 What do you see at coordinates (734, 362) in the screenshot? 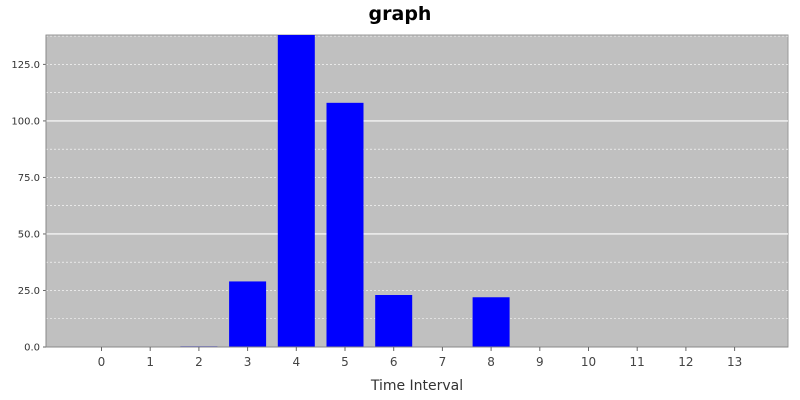
I see `x-tick-label: 13` at bounding box center [734, 362].